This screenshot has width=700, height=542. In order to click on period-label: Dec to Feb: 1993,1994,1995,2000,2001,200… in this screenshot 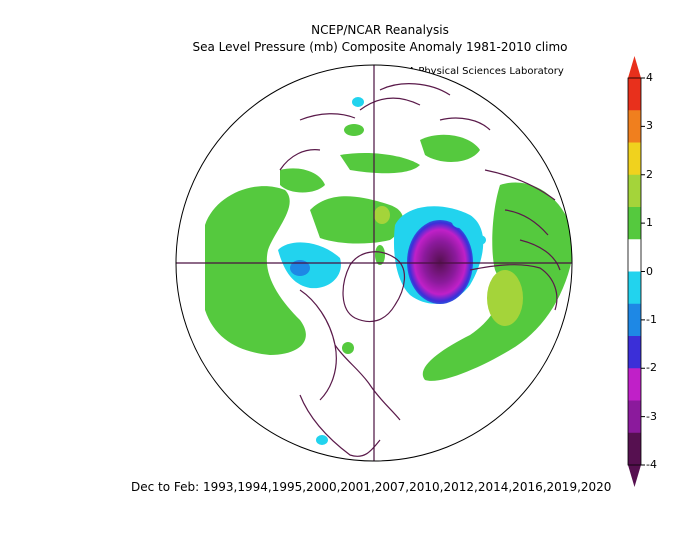, I will do `click(371, 487)`.